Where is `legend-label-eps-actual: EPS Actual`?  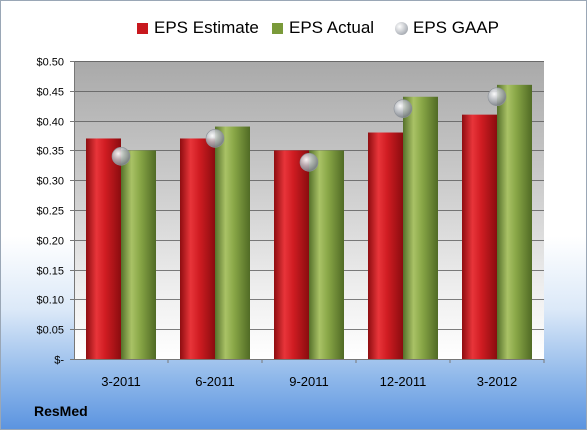 legend-label-eps-actual: EPS Actual is located at coordinates (332, 27).